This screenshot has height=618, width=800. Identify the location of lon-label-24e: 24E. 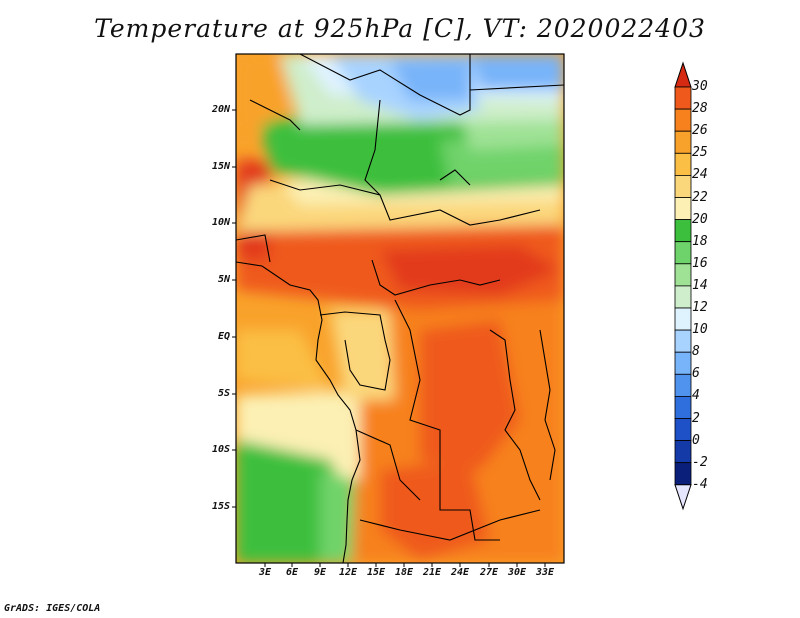
(460, 572).